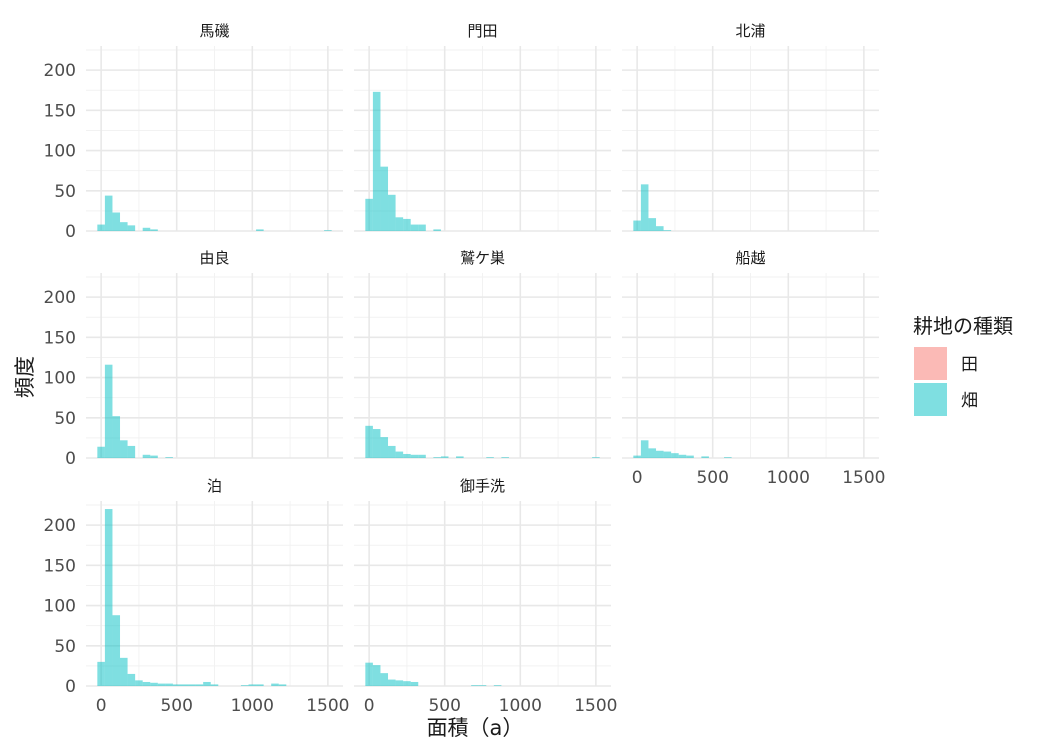  I want to click on x-tick-label: 0, so click(101, 706).